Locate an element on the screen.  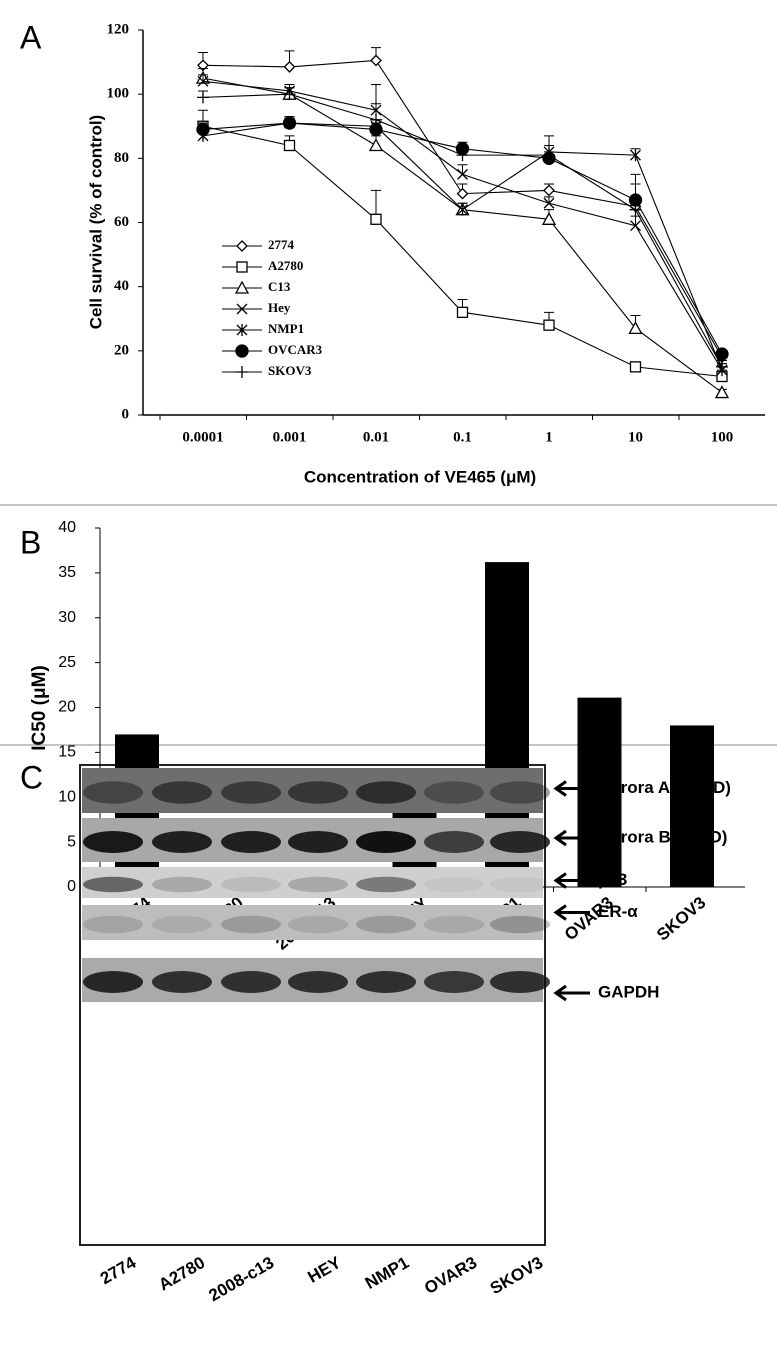
bar is located at coordinates (599, 792).